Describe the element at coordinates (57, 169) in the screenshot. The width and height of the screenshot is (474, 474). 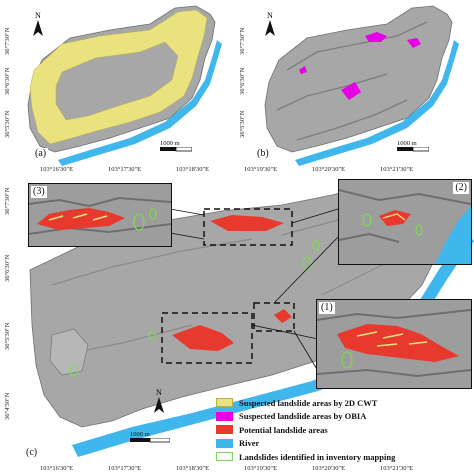
I see `coord-top-0: 103°16'30"E` at that location.